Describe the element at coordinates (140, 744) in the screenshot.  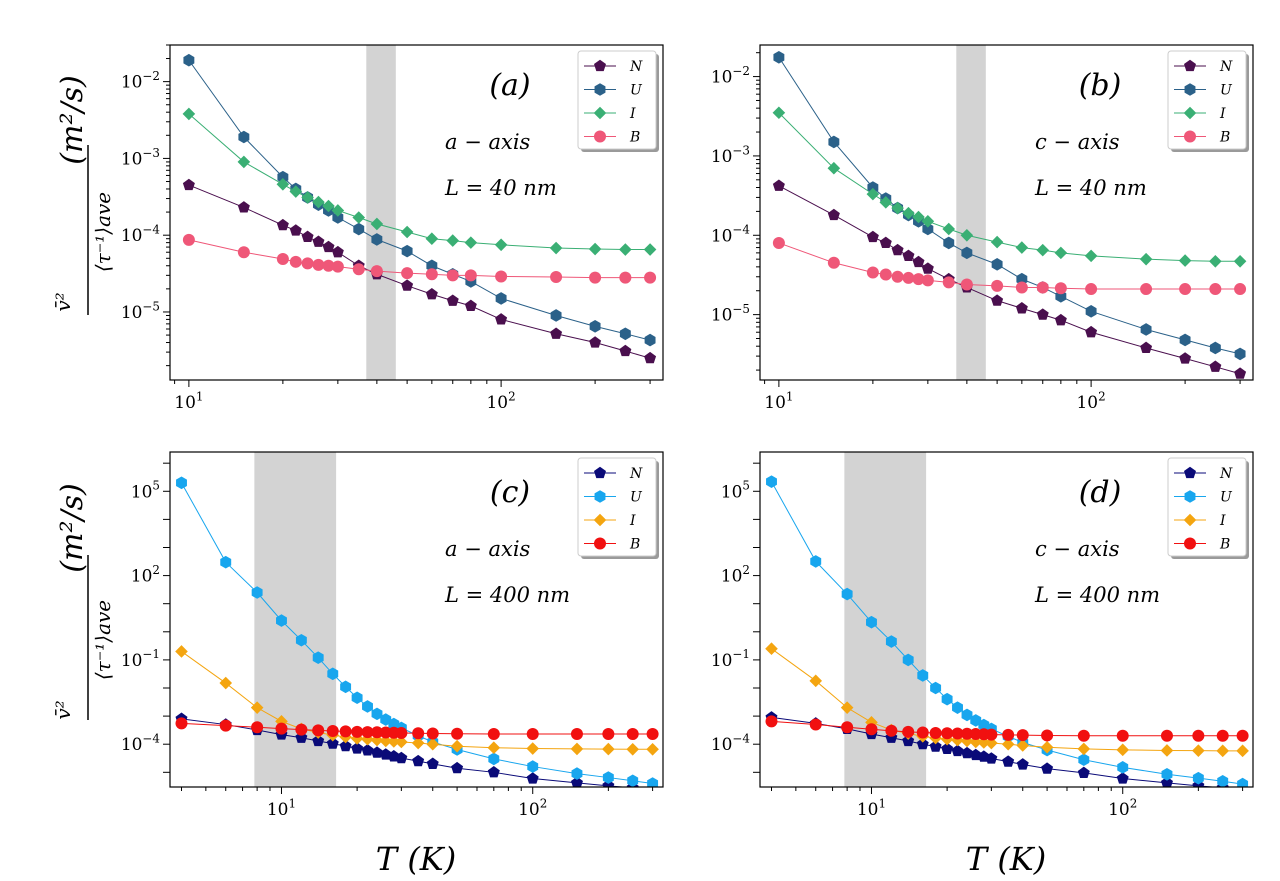
I see `y-tick-label: 10⁻⁴` at that location.